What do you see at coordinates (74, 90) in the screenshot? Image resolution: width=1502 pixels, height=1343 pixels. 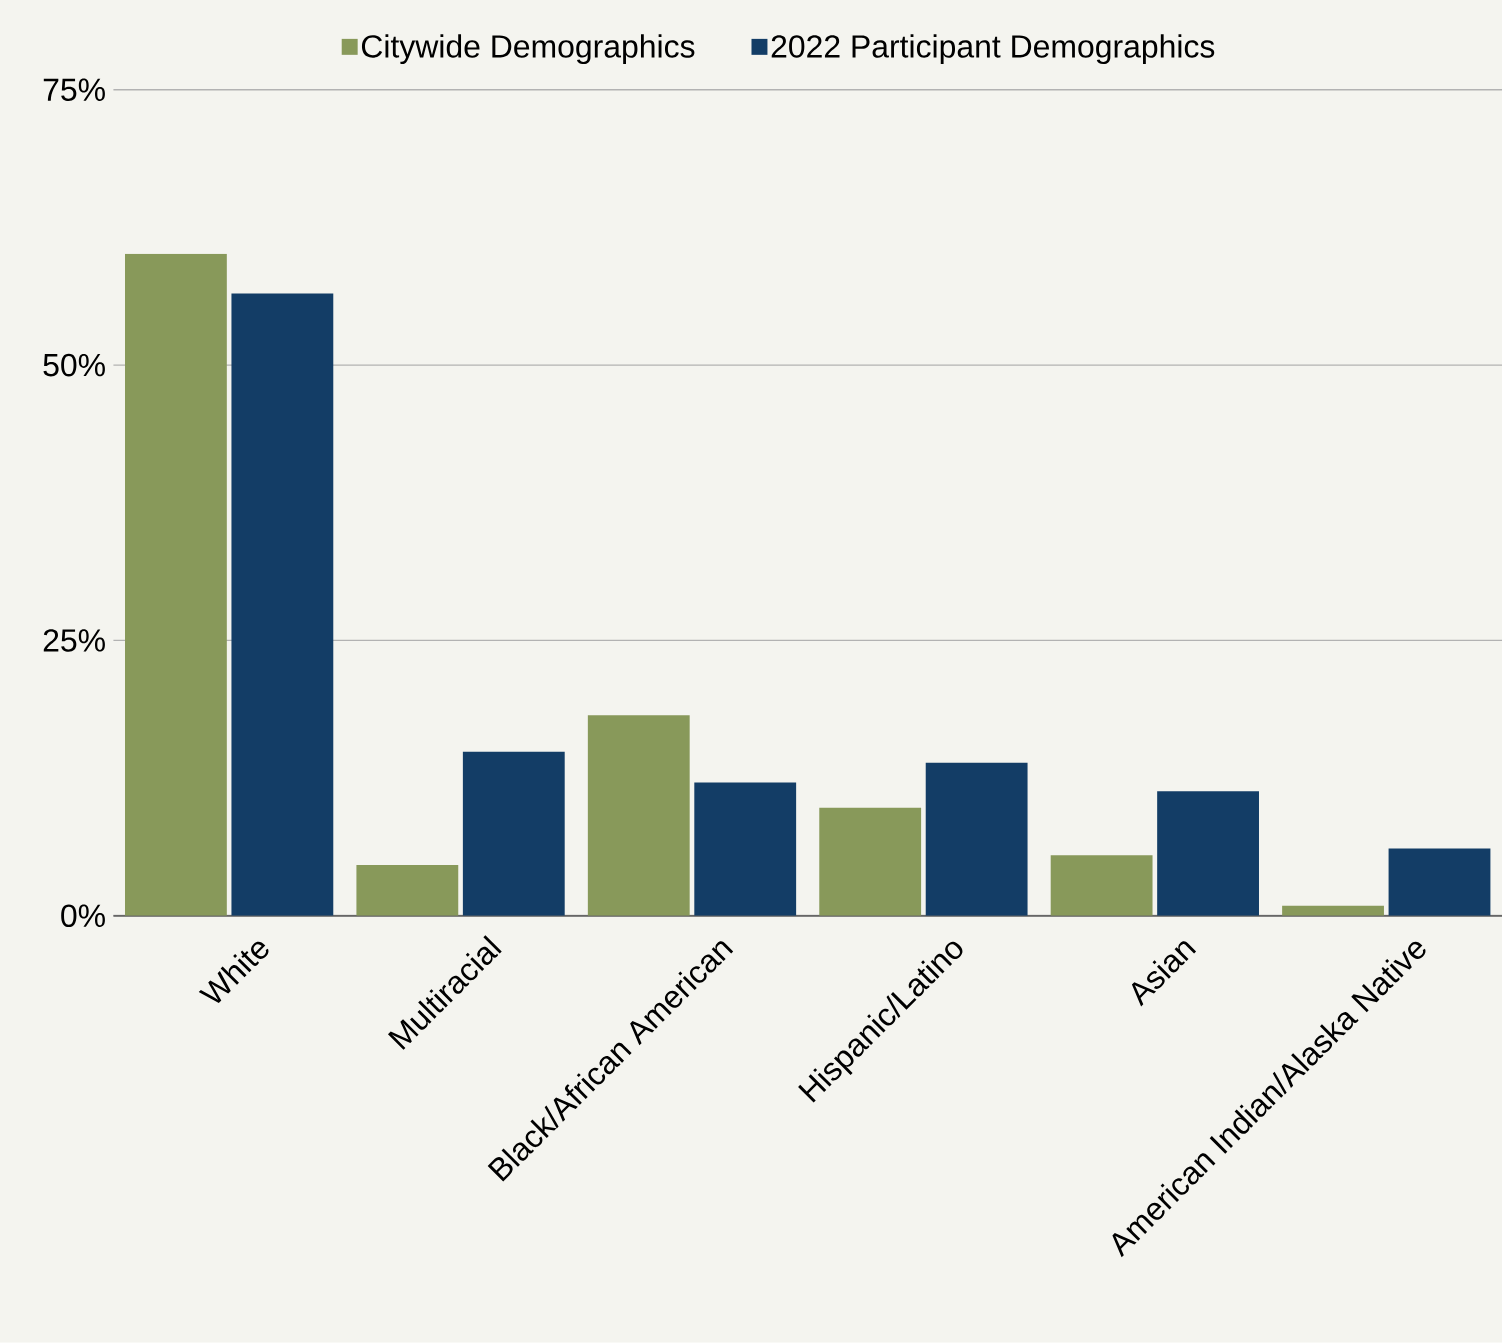 I see `y-tick-label: 75%` at bounding box center [74, 90].